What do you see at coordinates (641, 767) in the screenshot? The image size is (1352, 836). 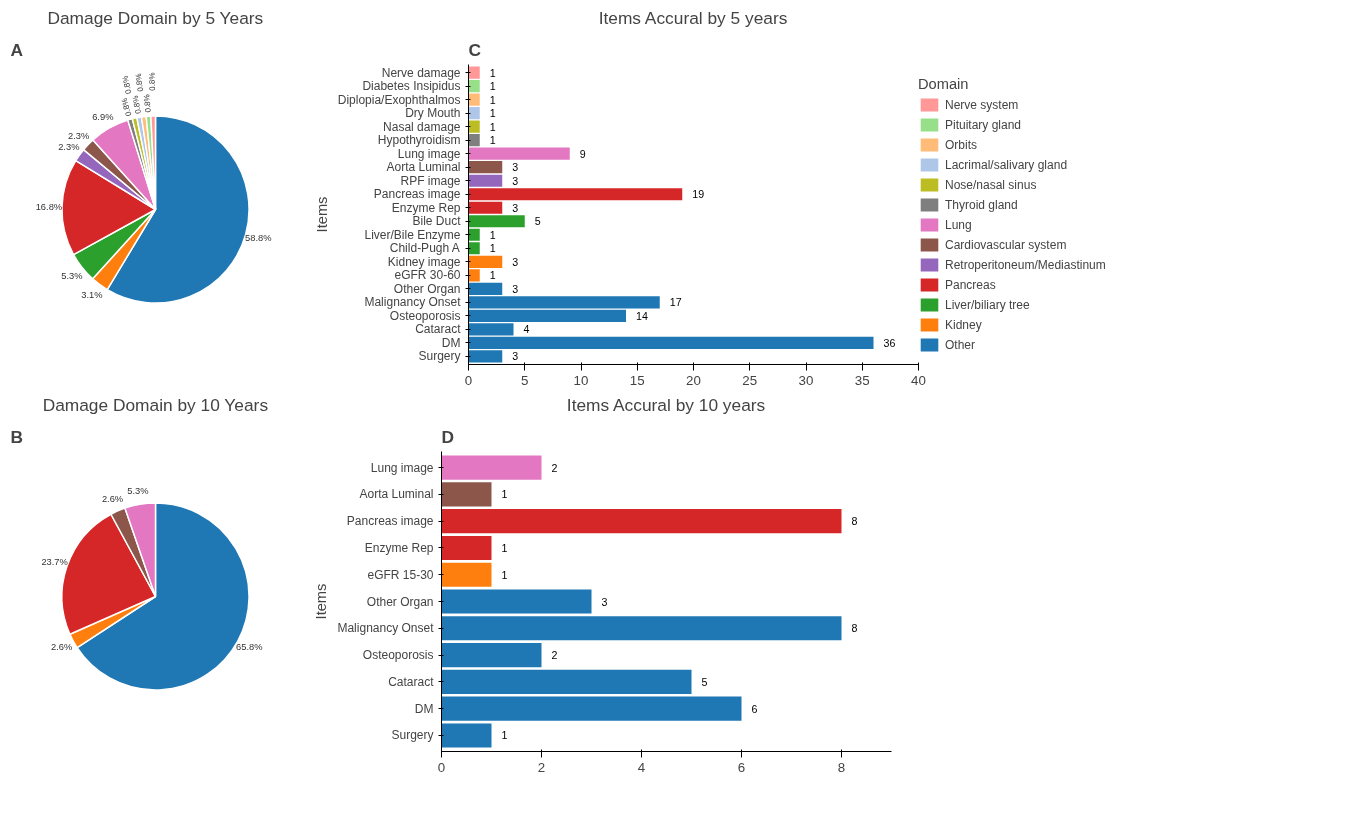 I see `x-tick-label: 4` at bounding box center [641, 767].